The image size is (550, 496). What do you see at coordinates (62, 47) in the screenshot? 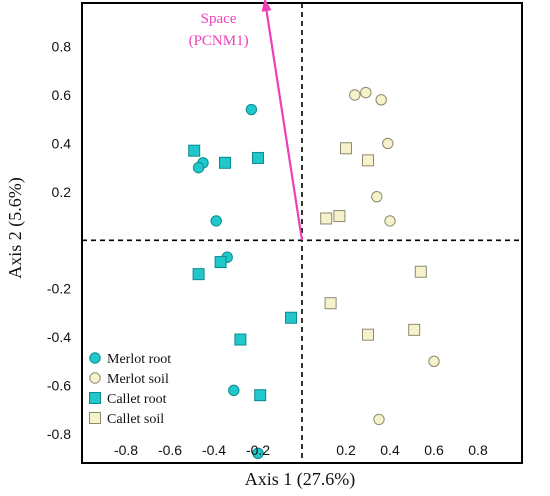
I see `y-tick-label: 0.8` at bounding box center [62, 47].